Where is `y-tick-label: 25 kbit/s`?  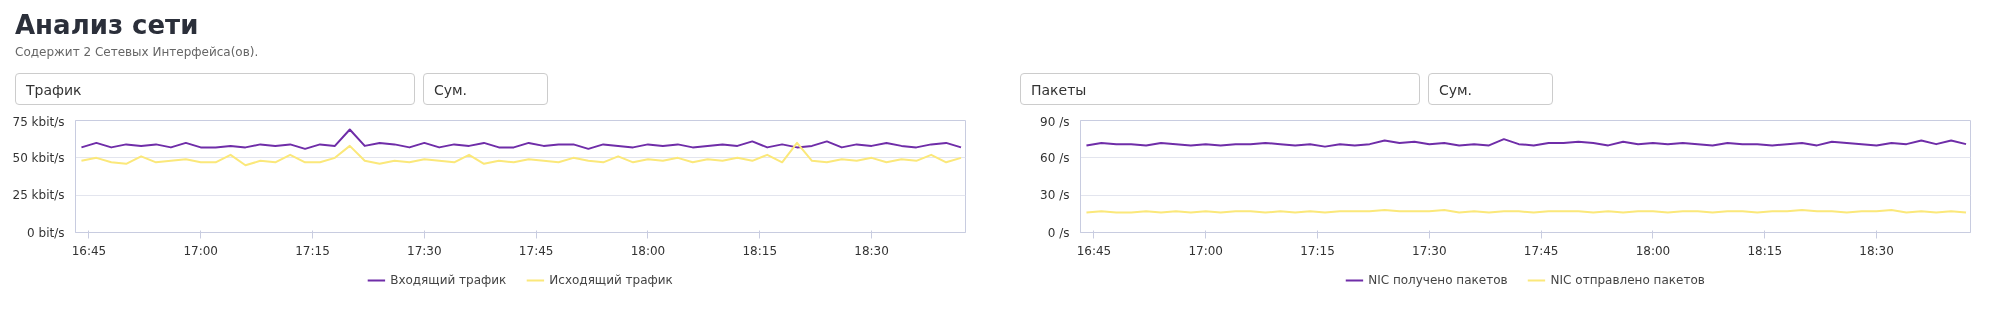
y-tick-label: 25 kbit/s is located at coordinates (38, 195).